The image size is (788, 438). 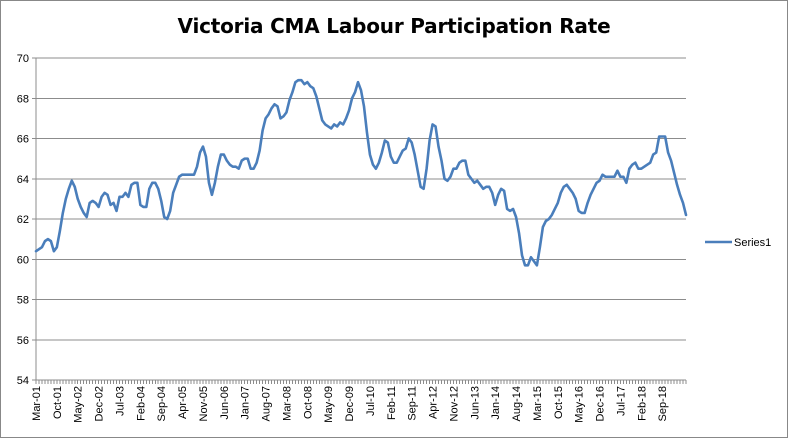 I want to click on x-tick-label: Oct-01, so click(x=58, y=402).